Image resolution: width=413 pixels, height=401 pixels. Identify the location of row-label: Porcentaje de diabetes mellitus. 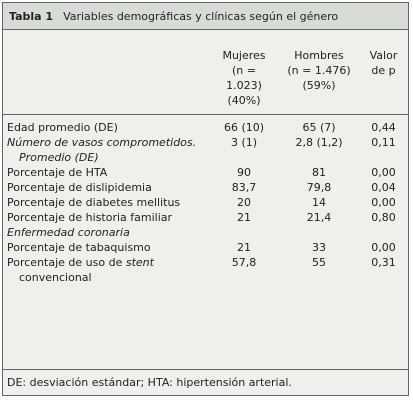
(106, 202).